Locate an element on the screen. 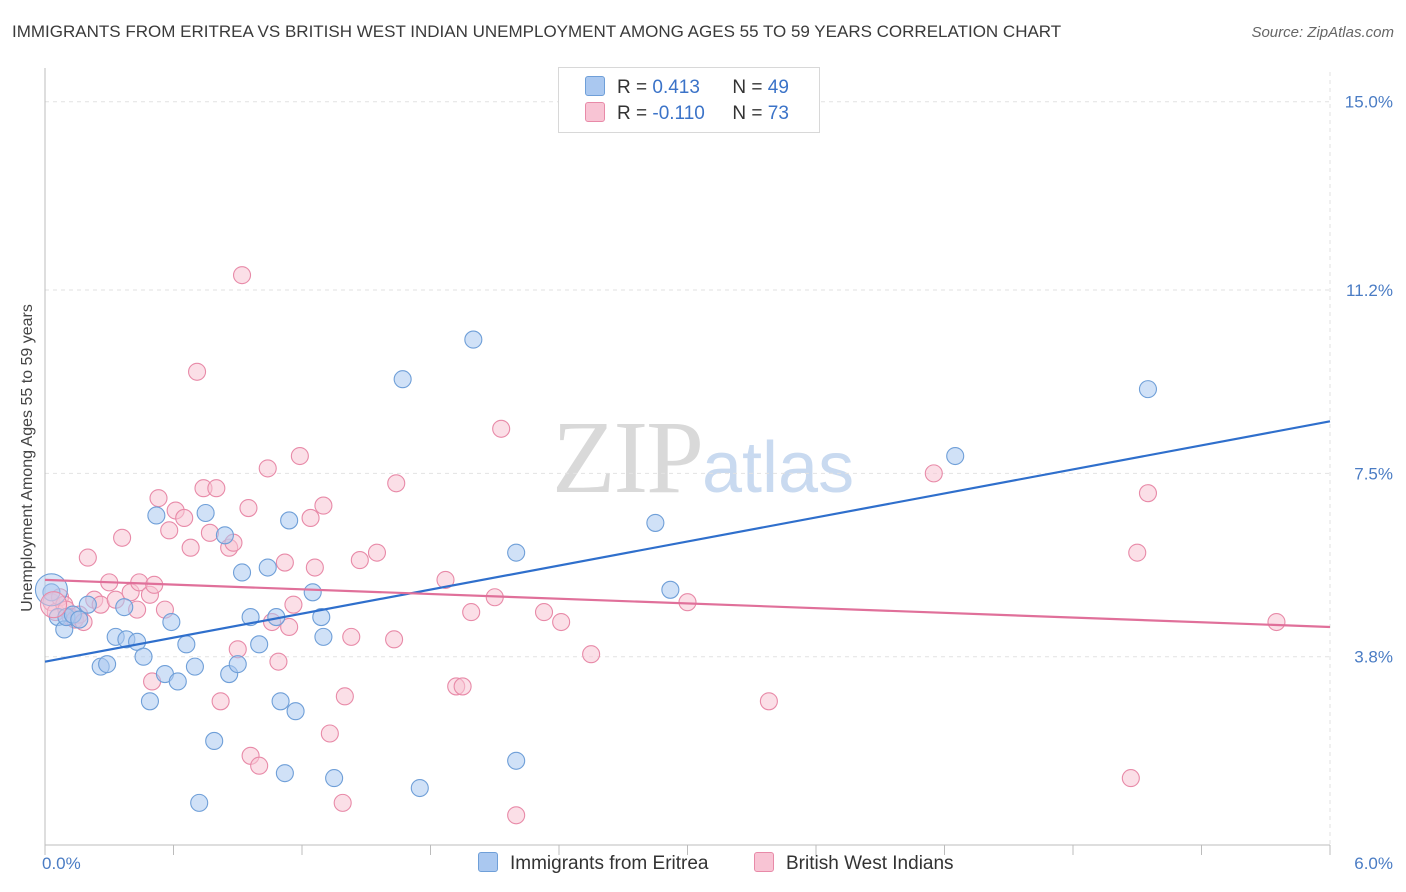 The width and height of the screenshot is (1406, 892). bottom-legend-label: British West Indians is located at coordinates (870, 863).